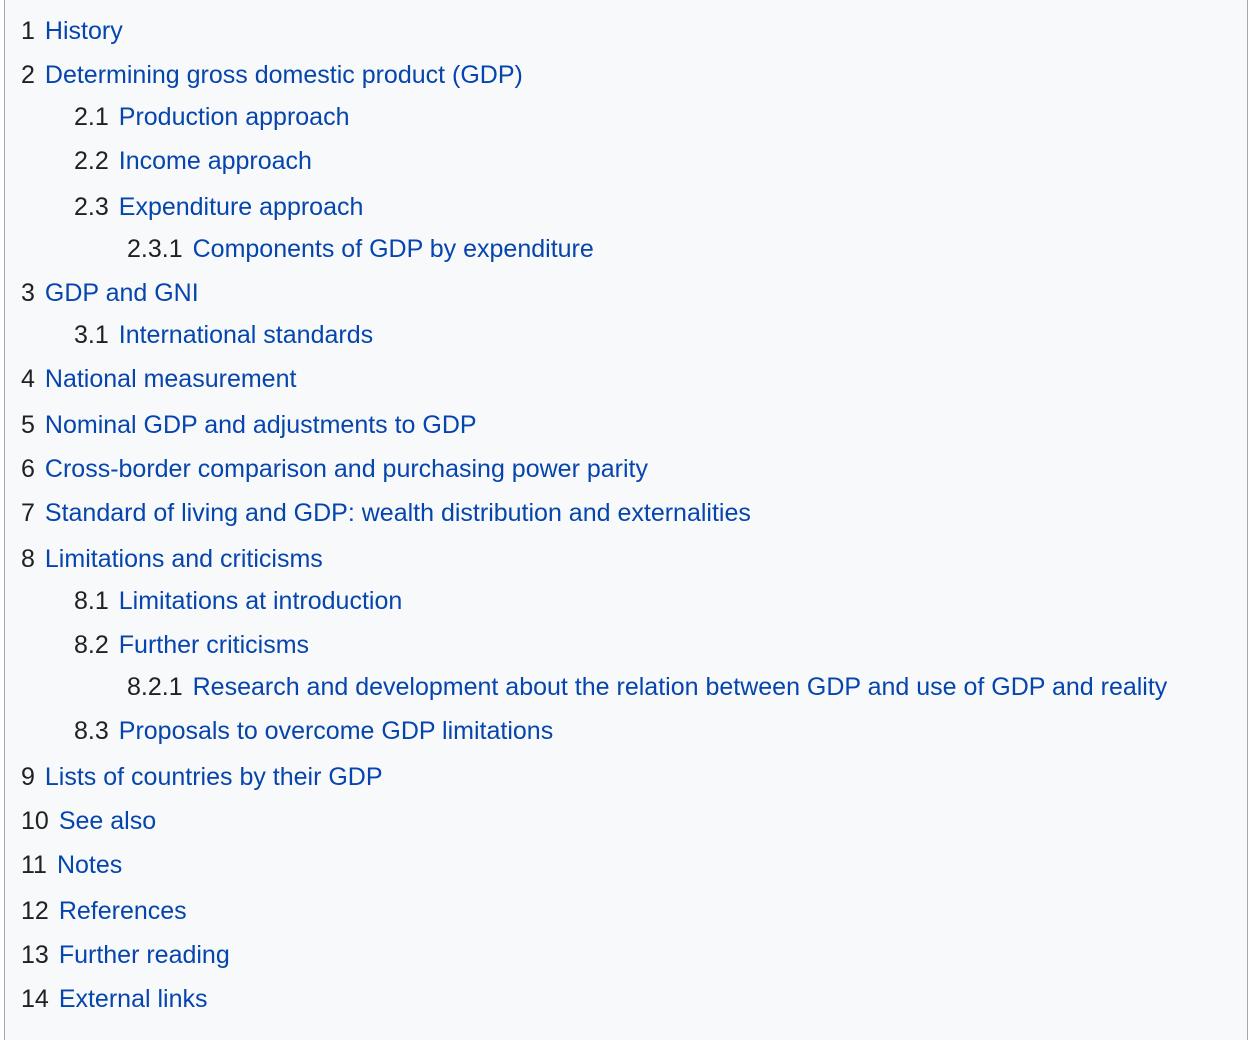 The height and width of the screenshot is (1040, 1254). Describe the element at coordinates (260, 601) in the screenshot. I see `toc-link: Limitations at introduction` at that location.